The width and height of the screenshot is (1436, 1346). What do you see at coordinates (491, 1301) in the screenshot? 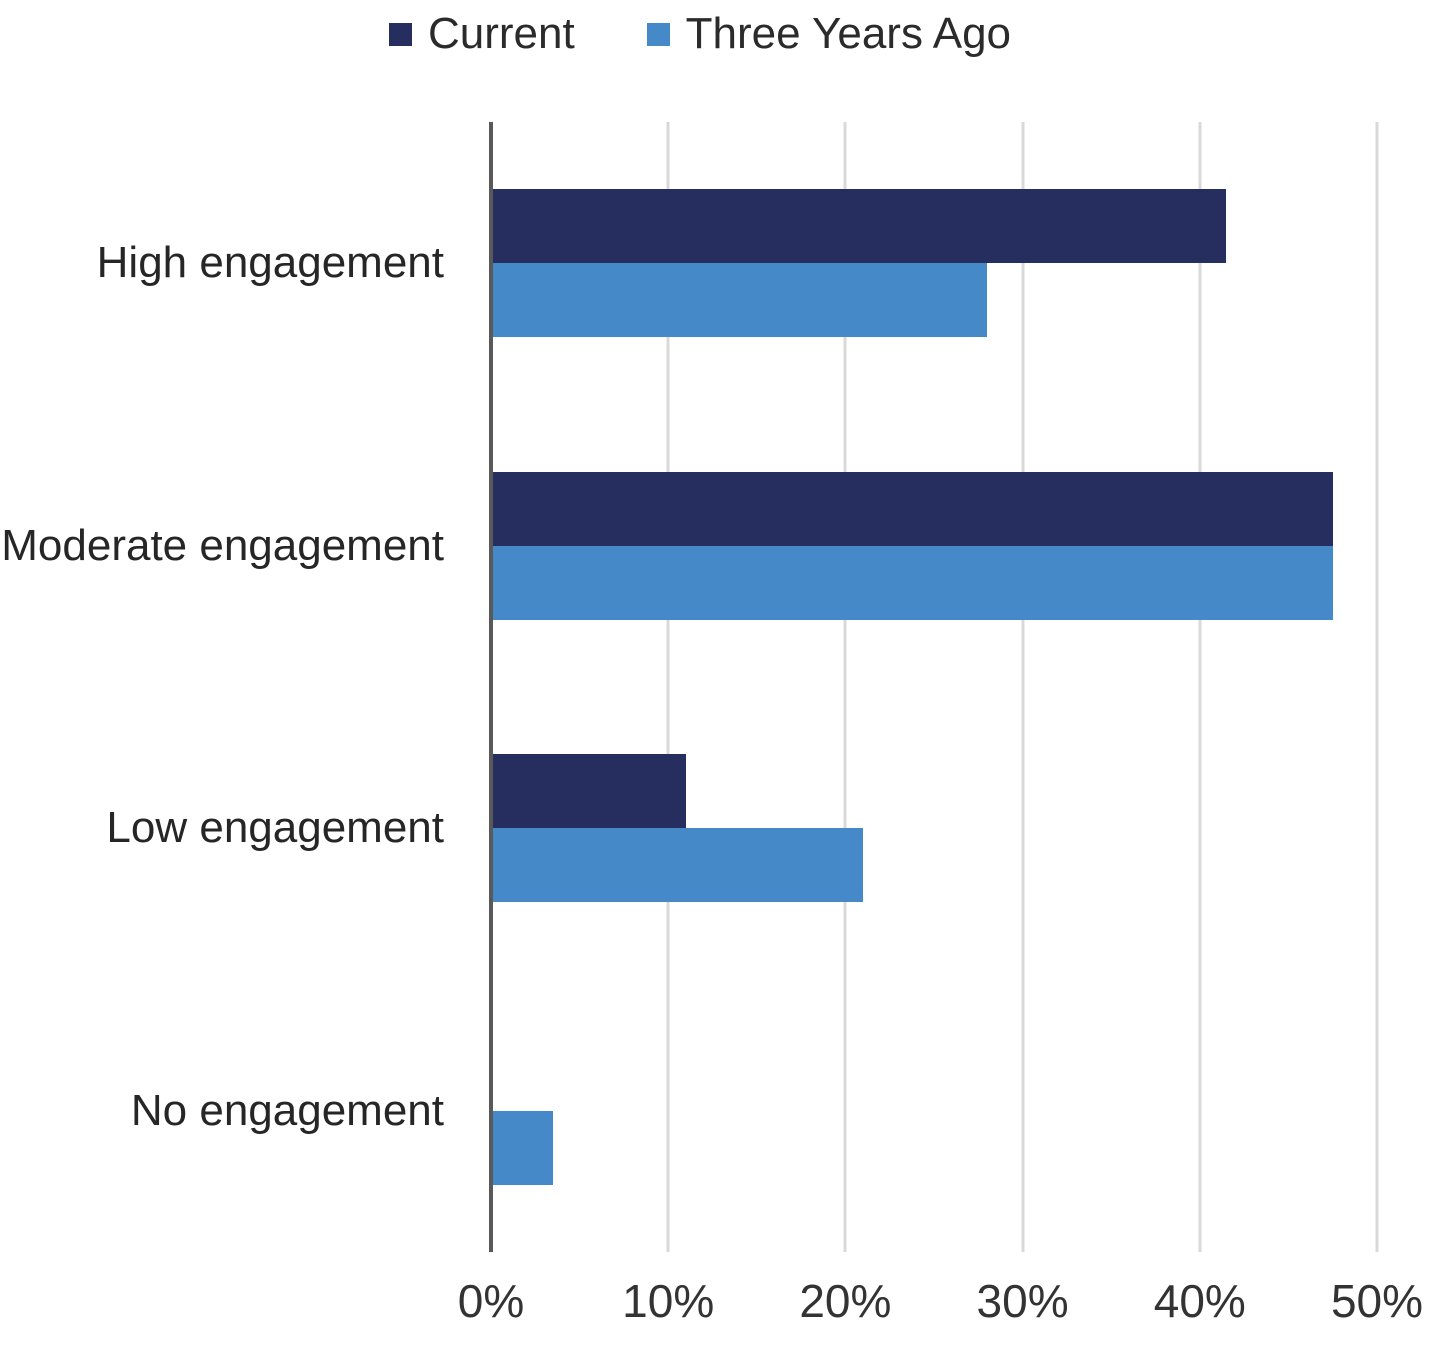
I see `x-tick-label: 0%` at bounding box center [491, 1301].